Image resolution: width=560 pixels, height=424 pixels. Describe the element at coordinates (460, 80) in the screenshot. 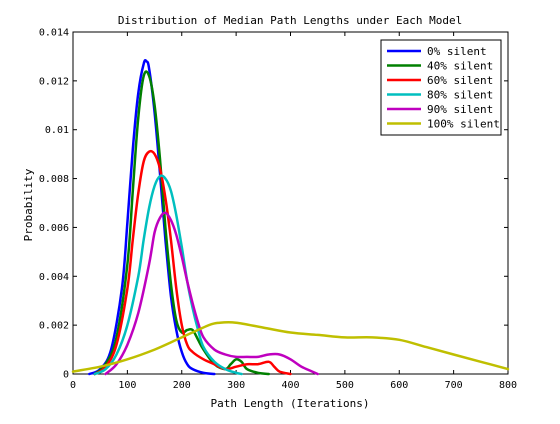

I see `legend-entry-3: 60% silent` at that location.